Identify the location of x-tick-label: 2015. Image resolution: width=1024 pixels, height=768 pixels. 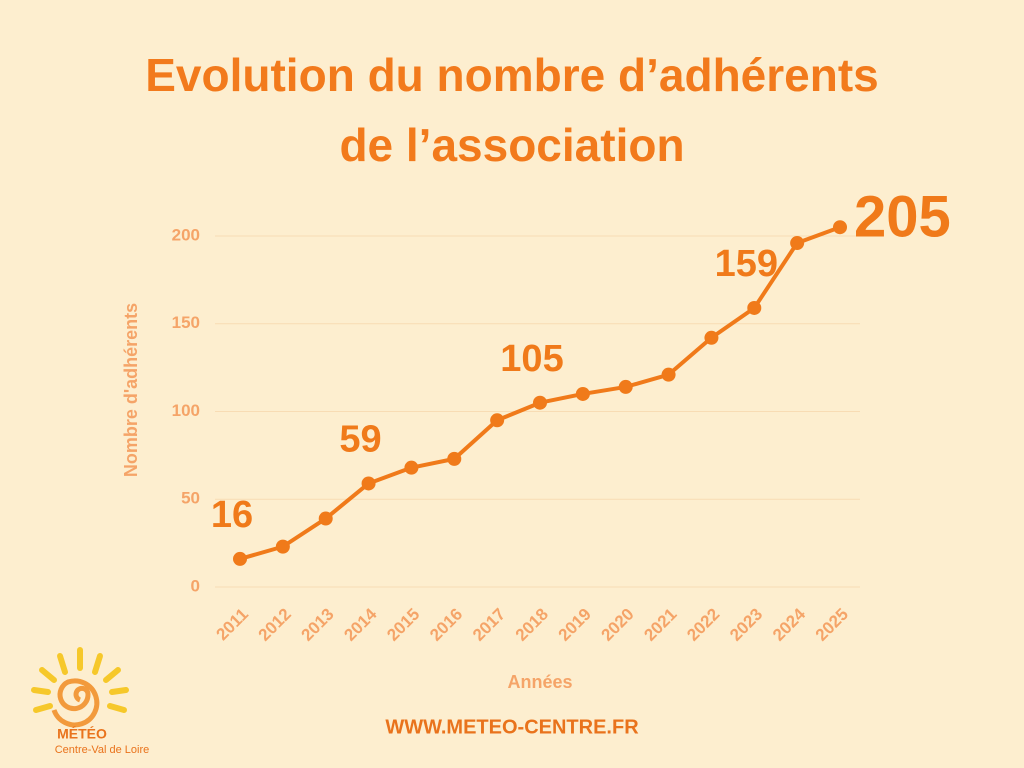
(403, 625).